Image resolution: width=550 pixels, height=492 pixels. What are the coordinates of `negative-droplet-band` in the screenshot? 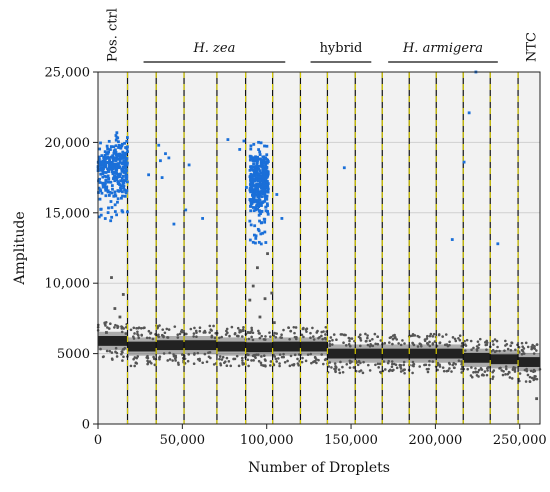 It's located at (319, 351).